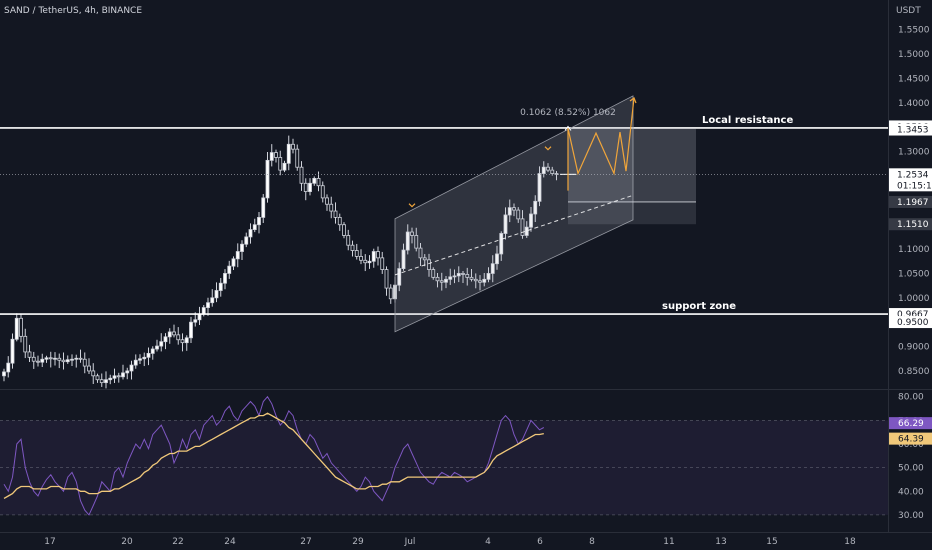 This screenshot has height=550, width=932. What do you see at coordinates (914, 299) in the screenshot?
I see `price-tick-label: 1.0000` at bounding box center [914, 299].